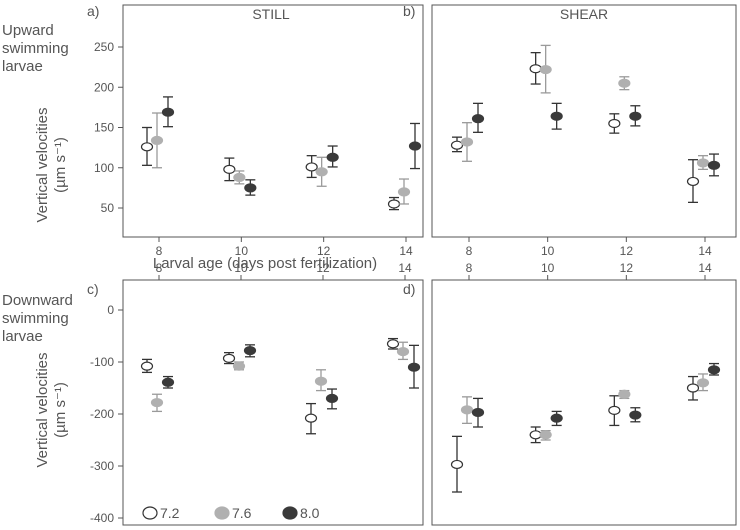  What do you see at coordinates (102, 518) in the screenshot?
I see `y-tick-label: -400` at bounding box center [102, 518].